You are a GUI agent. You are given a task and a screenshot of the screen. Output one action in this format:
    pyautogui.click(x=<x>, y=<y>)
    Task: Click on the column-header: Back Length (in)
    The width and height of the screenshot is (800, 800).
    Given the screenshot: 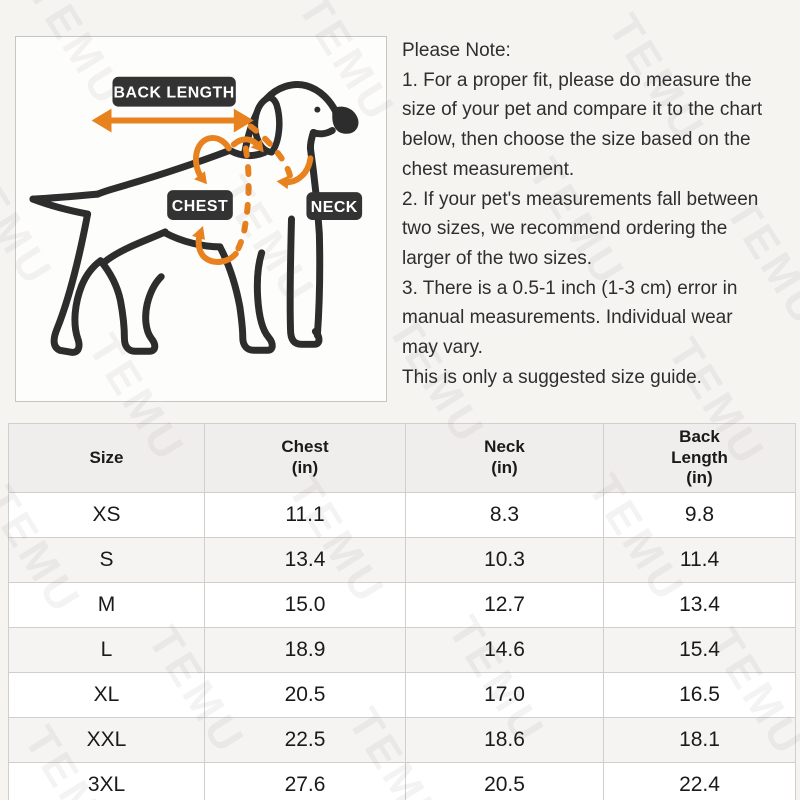 What is the action you would take?
    pyautogui.click(x=699, y=458)
    